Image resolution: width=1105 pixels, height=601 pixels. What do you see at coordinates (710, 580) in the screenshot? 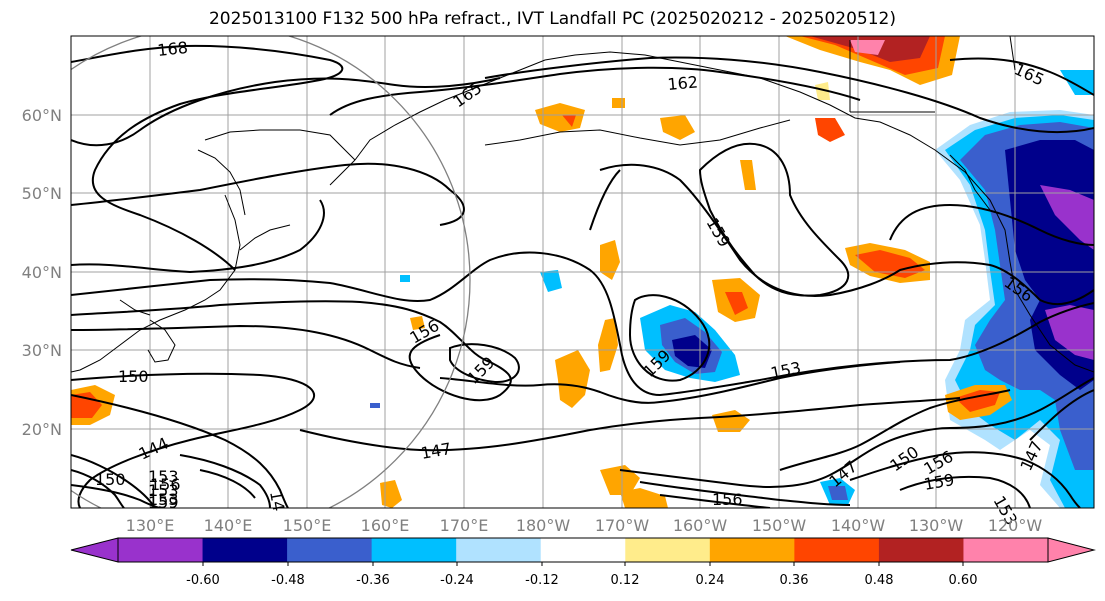
I see `colorbar-tick-label: 0.24` at bounding box center [710, 580].